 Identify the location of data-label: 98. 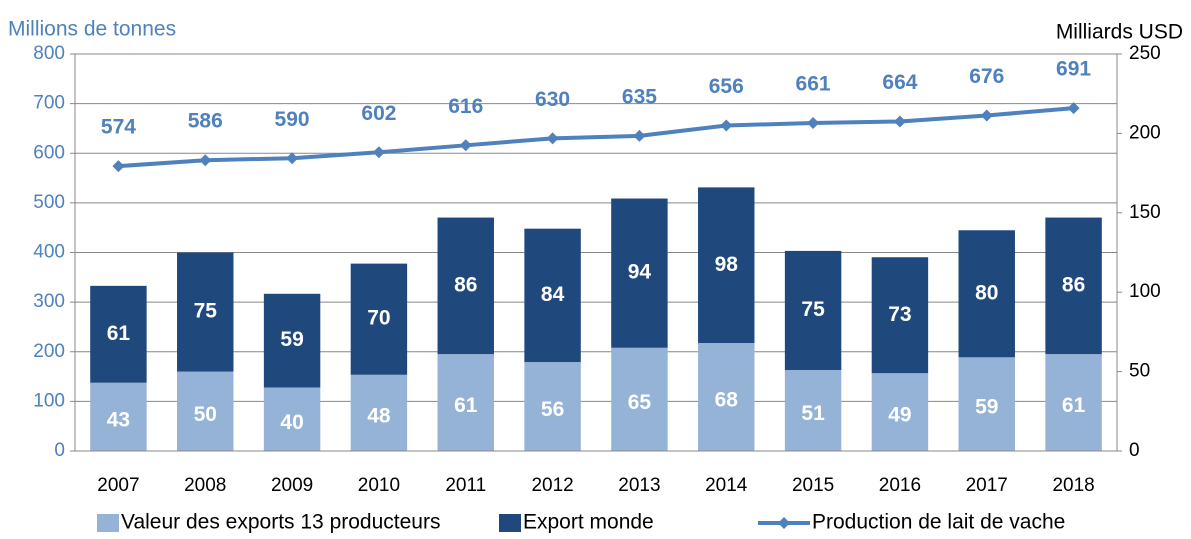
(727, 264).